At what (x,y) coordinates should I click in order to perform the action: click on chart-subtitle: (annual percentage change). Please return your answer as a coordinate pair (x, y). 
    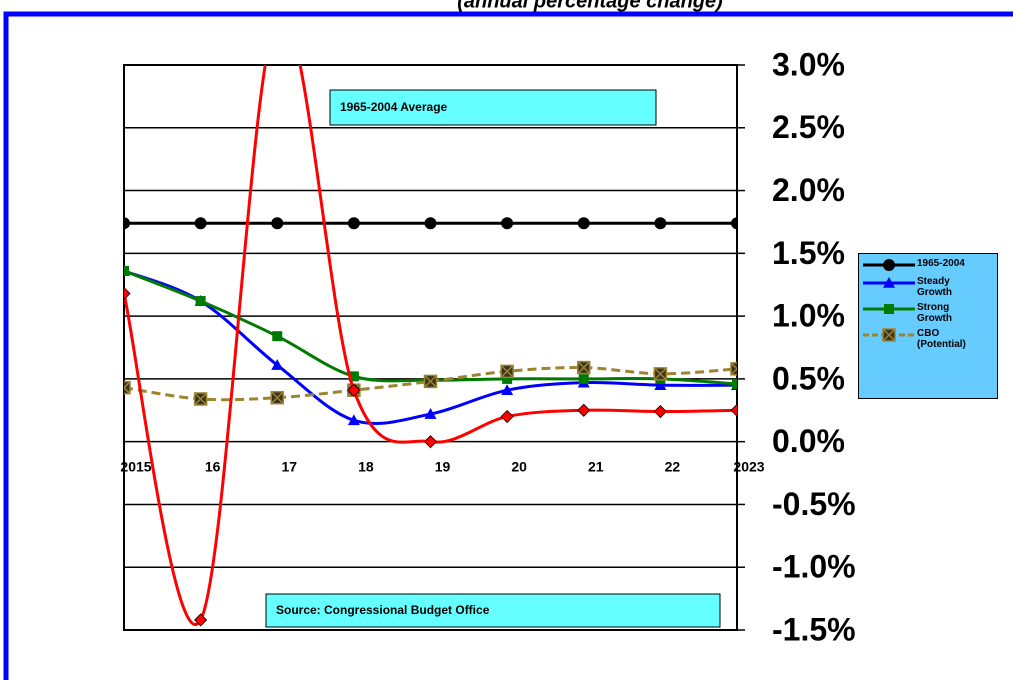
    Looking at the image, I should click on (590, 6).